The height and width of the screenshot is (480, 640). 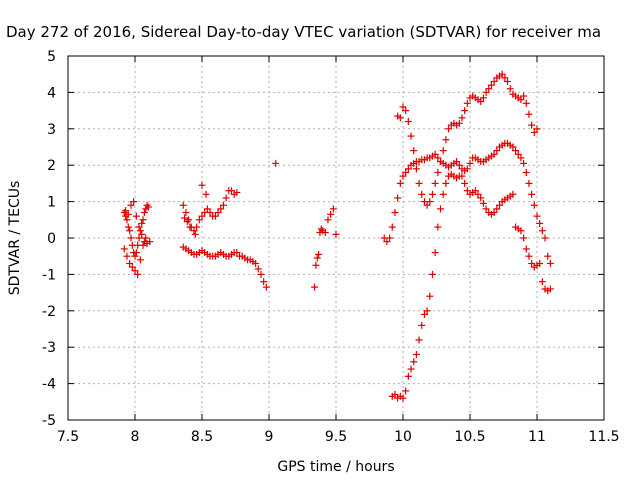 I want to click on x-tick-label: 9.5, so click(x=336, y=437).